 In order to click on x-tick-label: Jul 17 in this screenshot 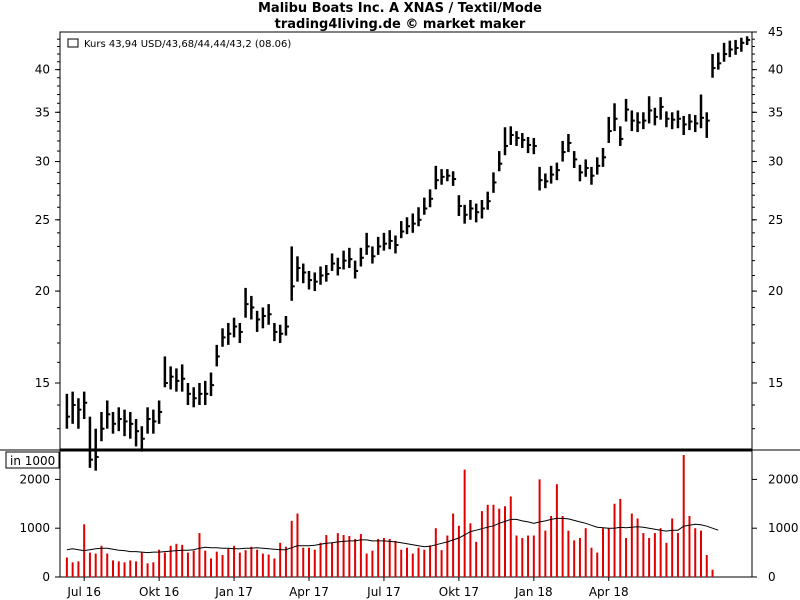, I will do `click(383, 592)`.